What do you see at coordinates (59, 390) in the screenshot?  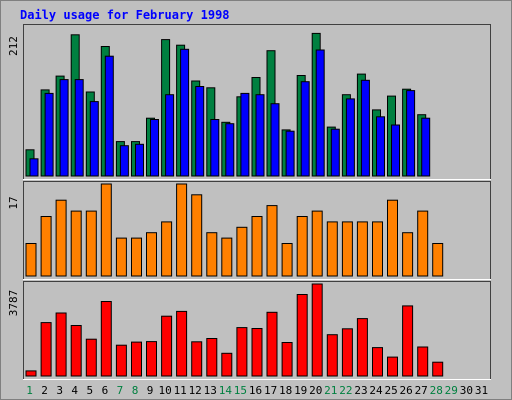 I see `x-tick-label: 3` at bounding box center [59, 390].